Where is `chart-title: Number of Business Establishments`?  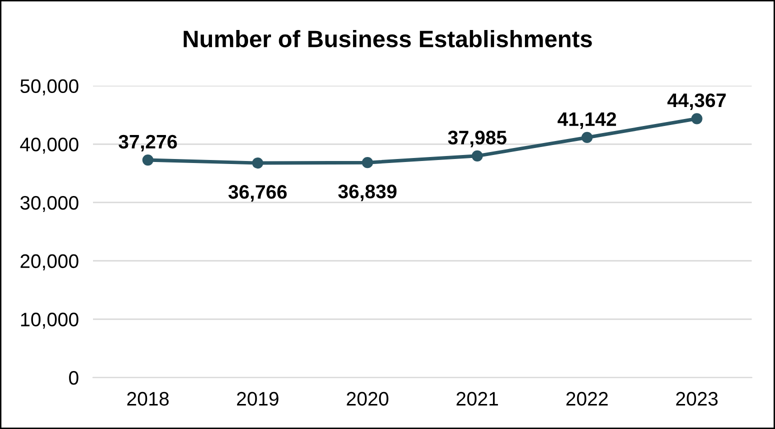 chart-title: Number of Business Establishments is located at coordinates (388, 39).